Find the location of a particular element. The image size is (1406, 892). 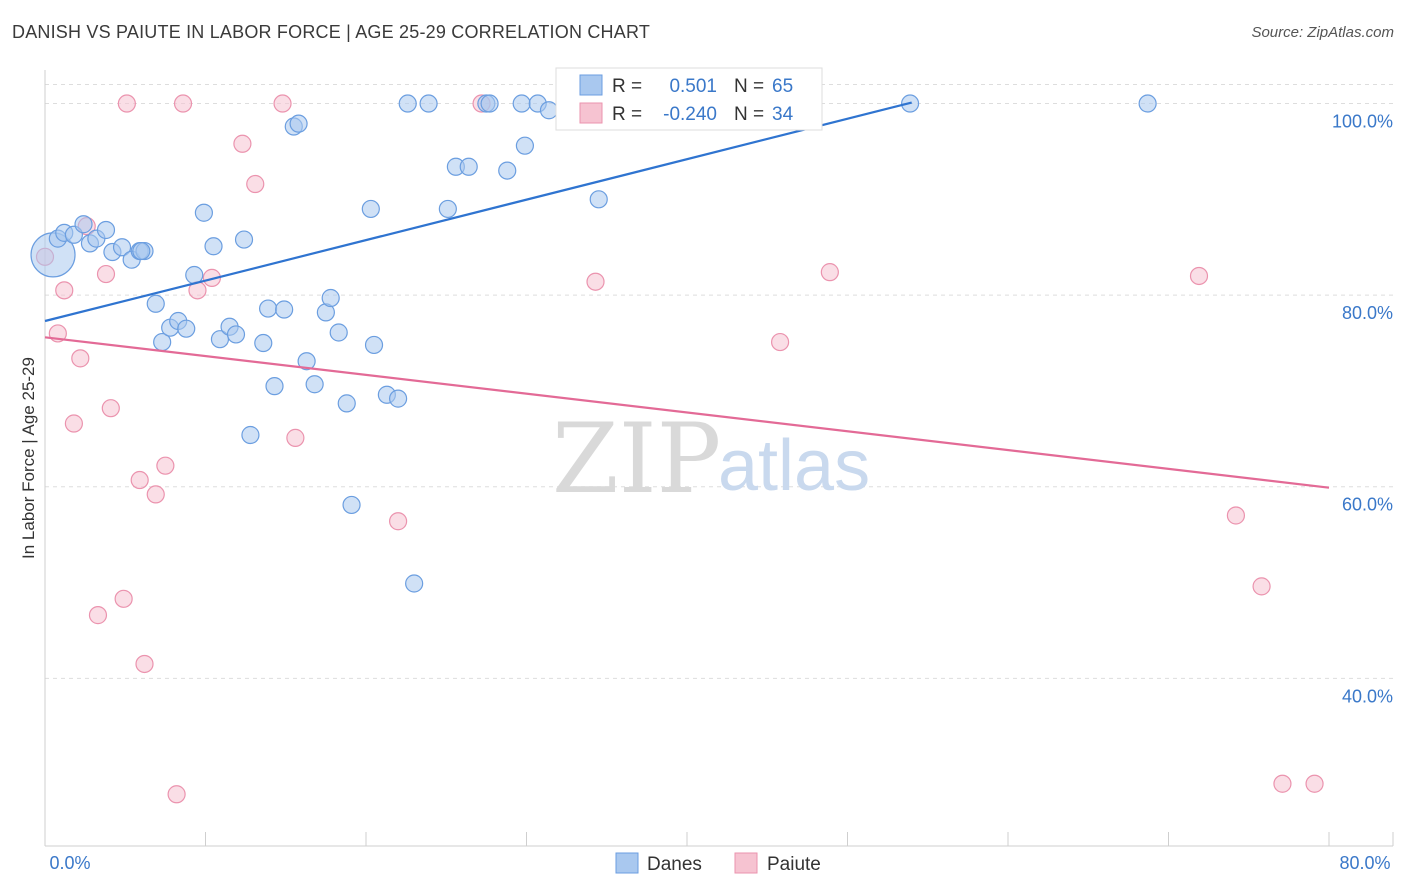

legend-label-paiute: Paiute is located at coordinates (794, 864).